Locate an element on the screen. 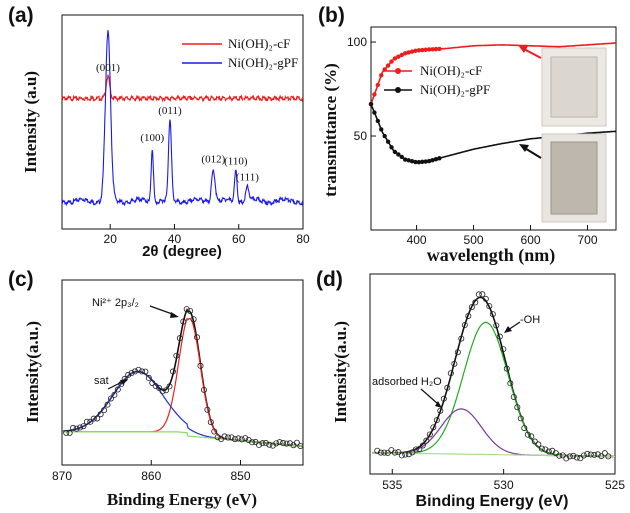 Image resolution: width=630 pixels, height=513 pixels. panel-a-label: (a) is located at coordinates (21, 15).